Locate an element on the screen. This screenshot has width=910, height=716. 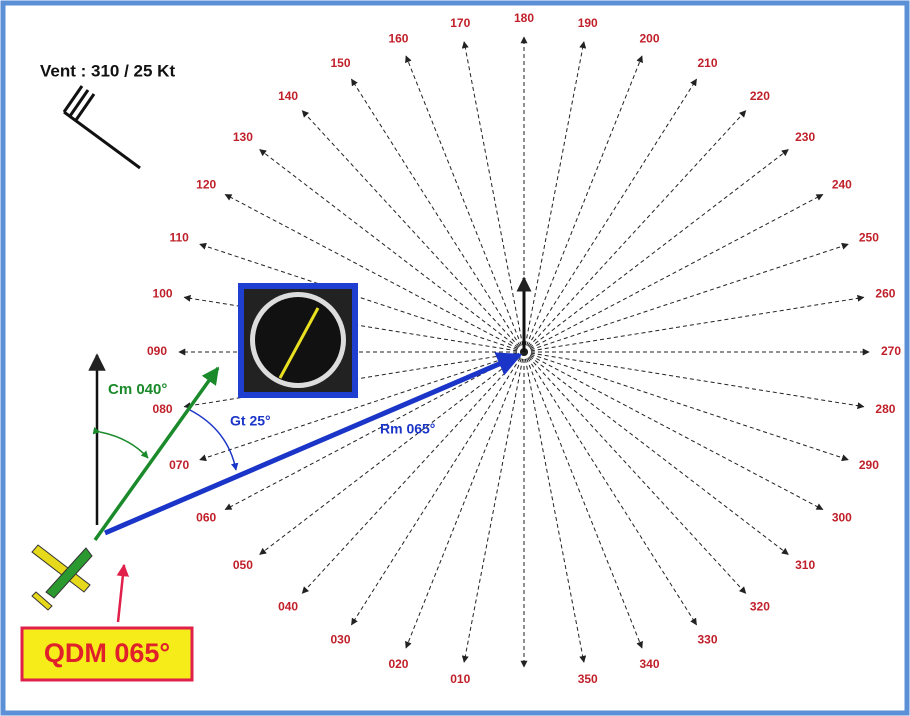
wind-label: Vent : 310 / 25 Kt is located at coordinates (107, 70).